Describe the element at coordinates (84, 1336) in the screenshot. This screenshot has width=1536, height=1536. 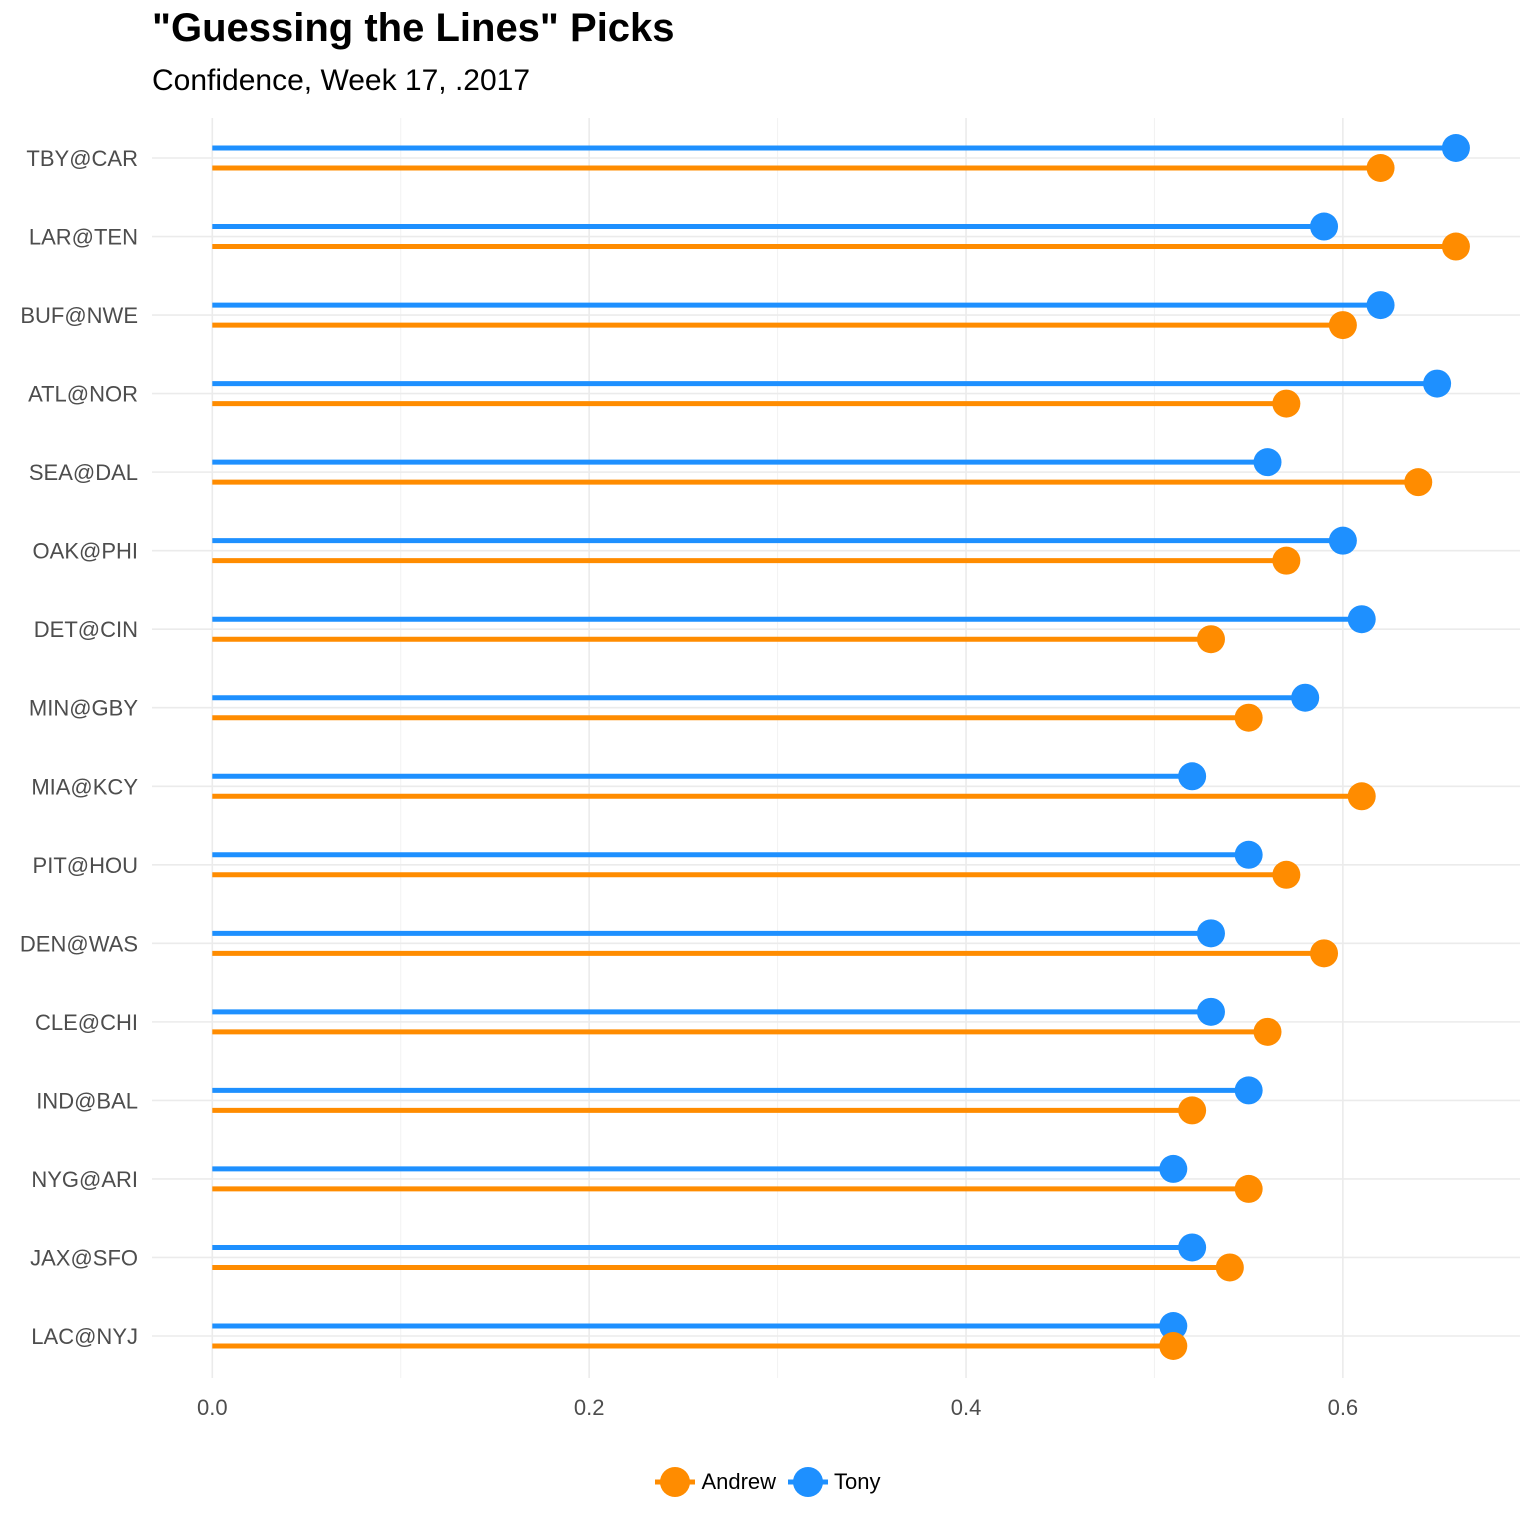
I see `y-tick-label: LAC@NYJ` at that location.